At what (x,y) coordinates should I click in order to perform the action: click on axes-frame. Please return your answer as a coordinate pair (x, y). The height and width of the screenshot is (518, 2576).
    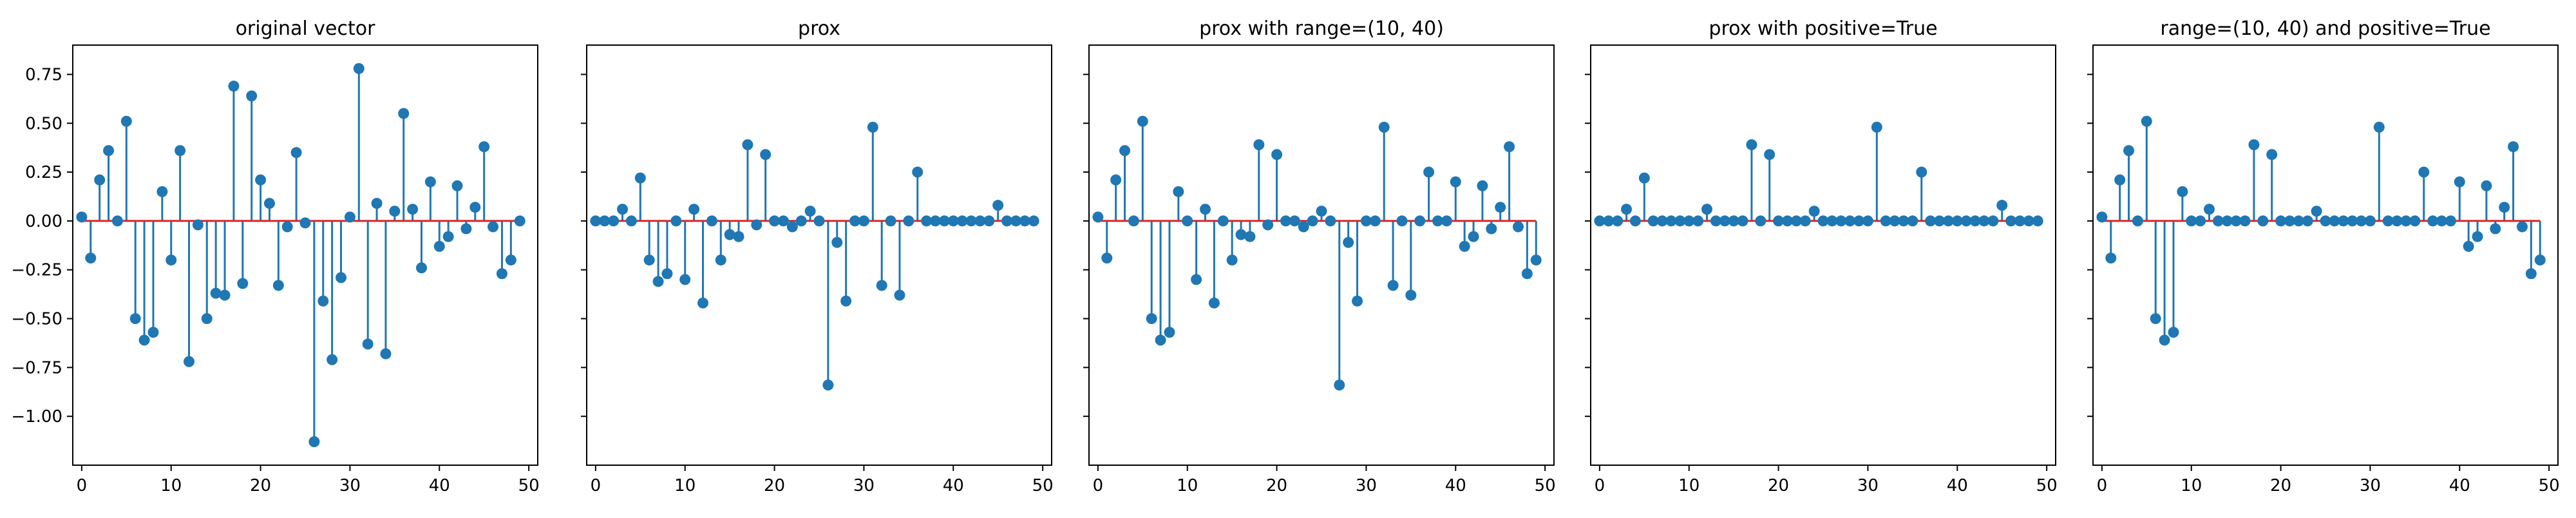
    Looking at the image, I should click on (1321, 255).